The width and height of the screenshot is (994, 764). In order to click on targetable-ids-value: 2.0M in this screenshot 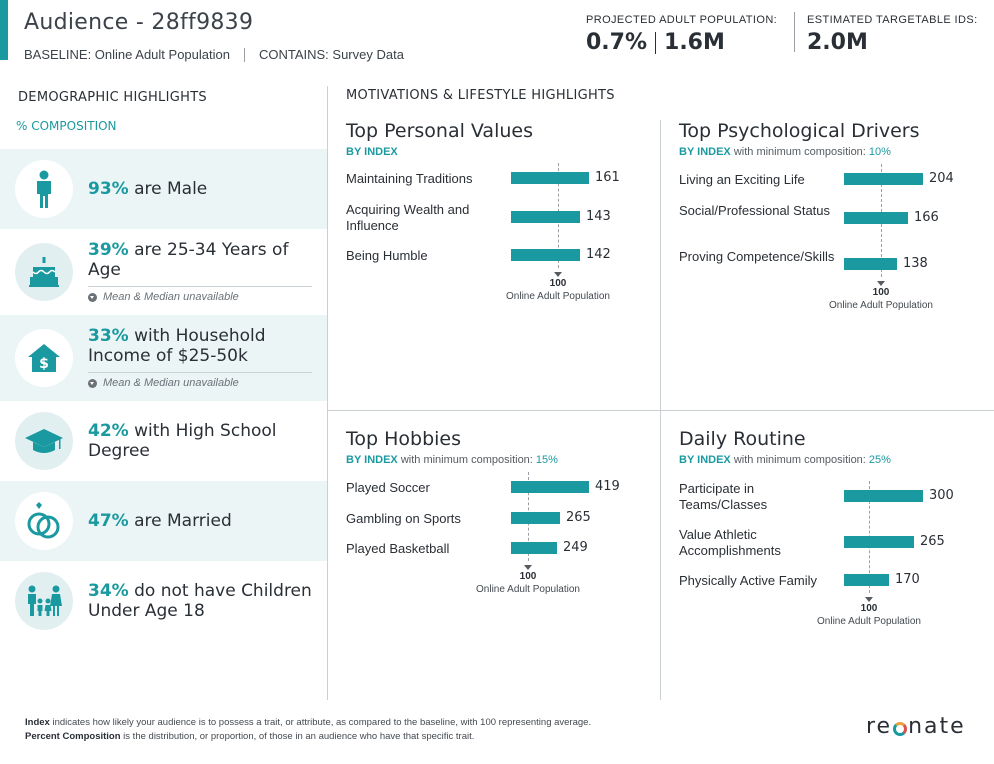, I will do `click(837, 42)`.